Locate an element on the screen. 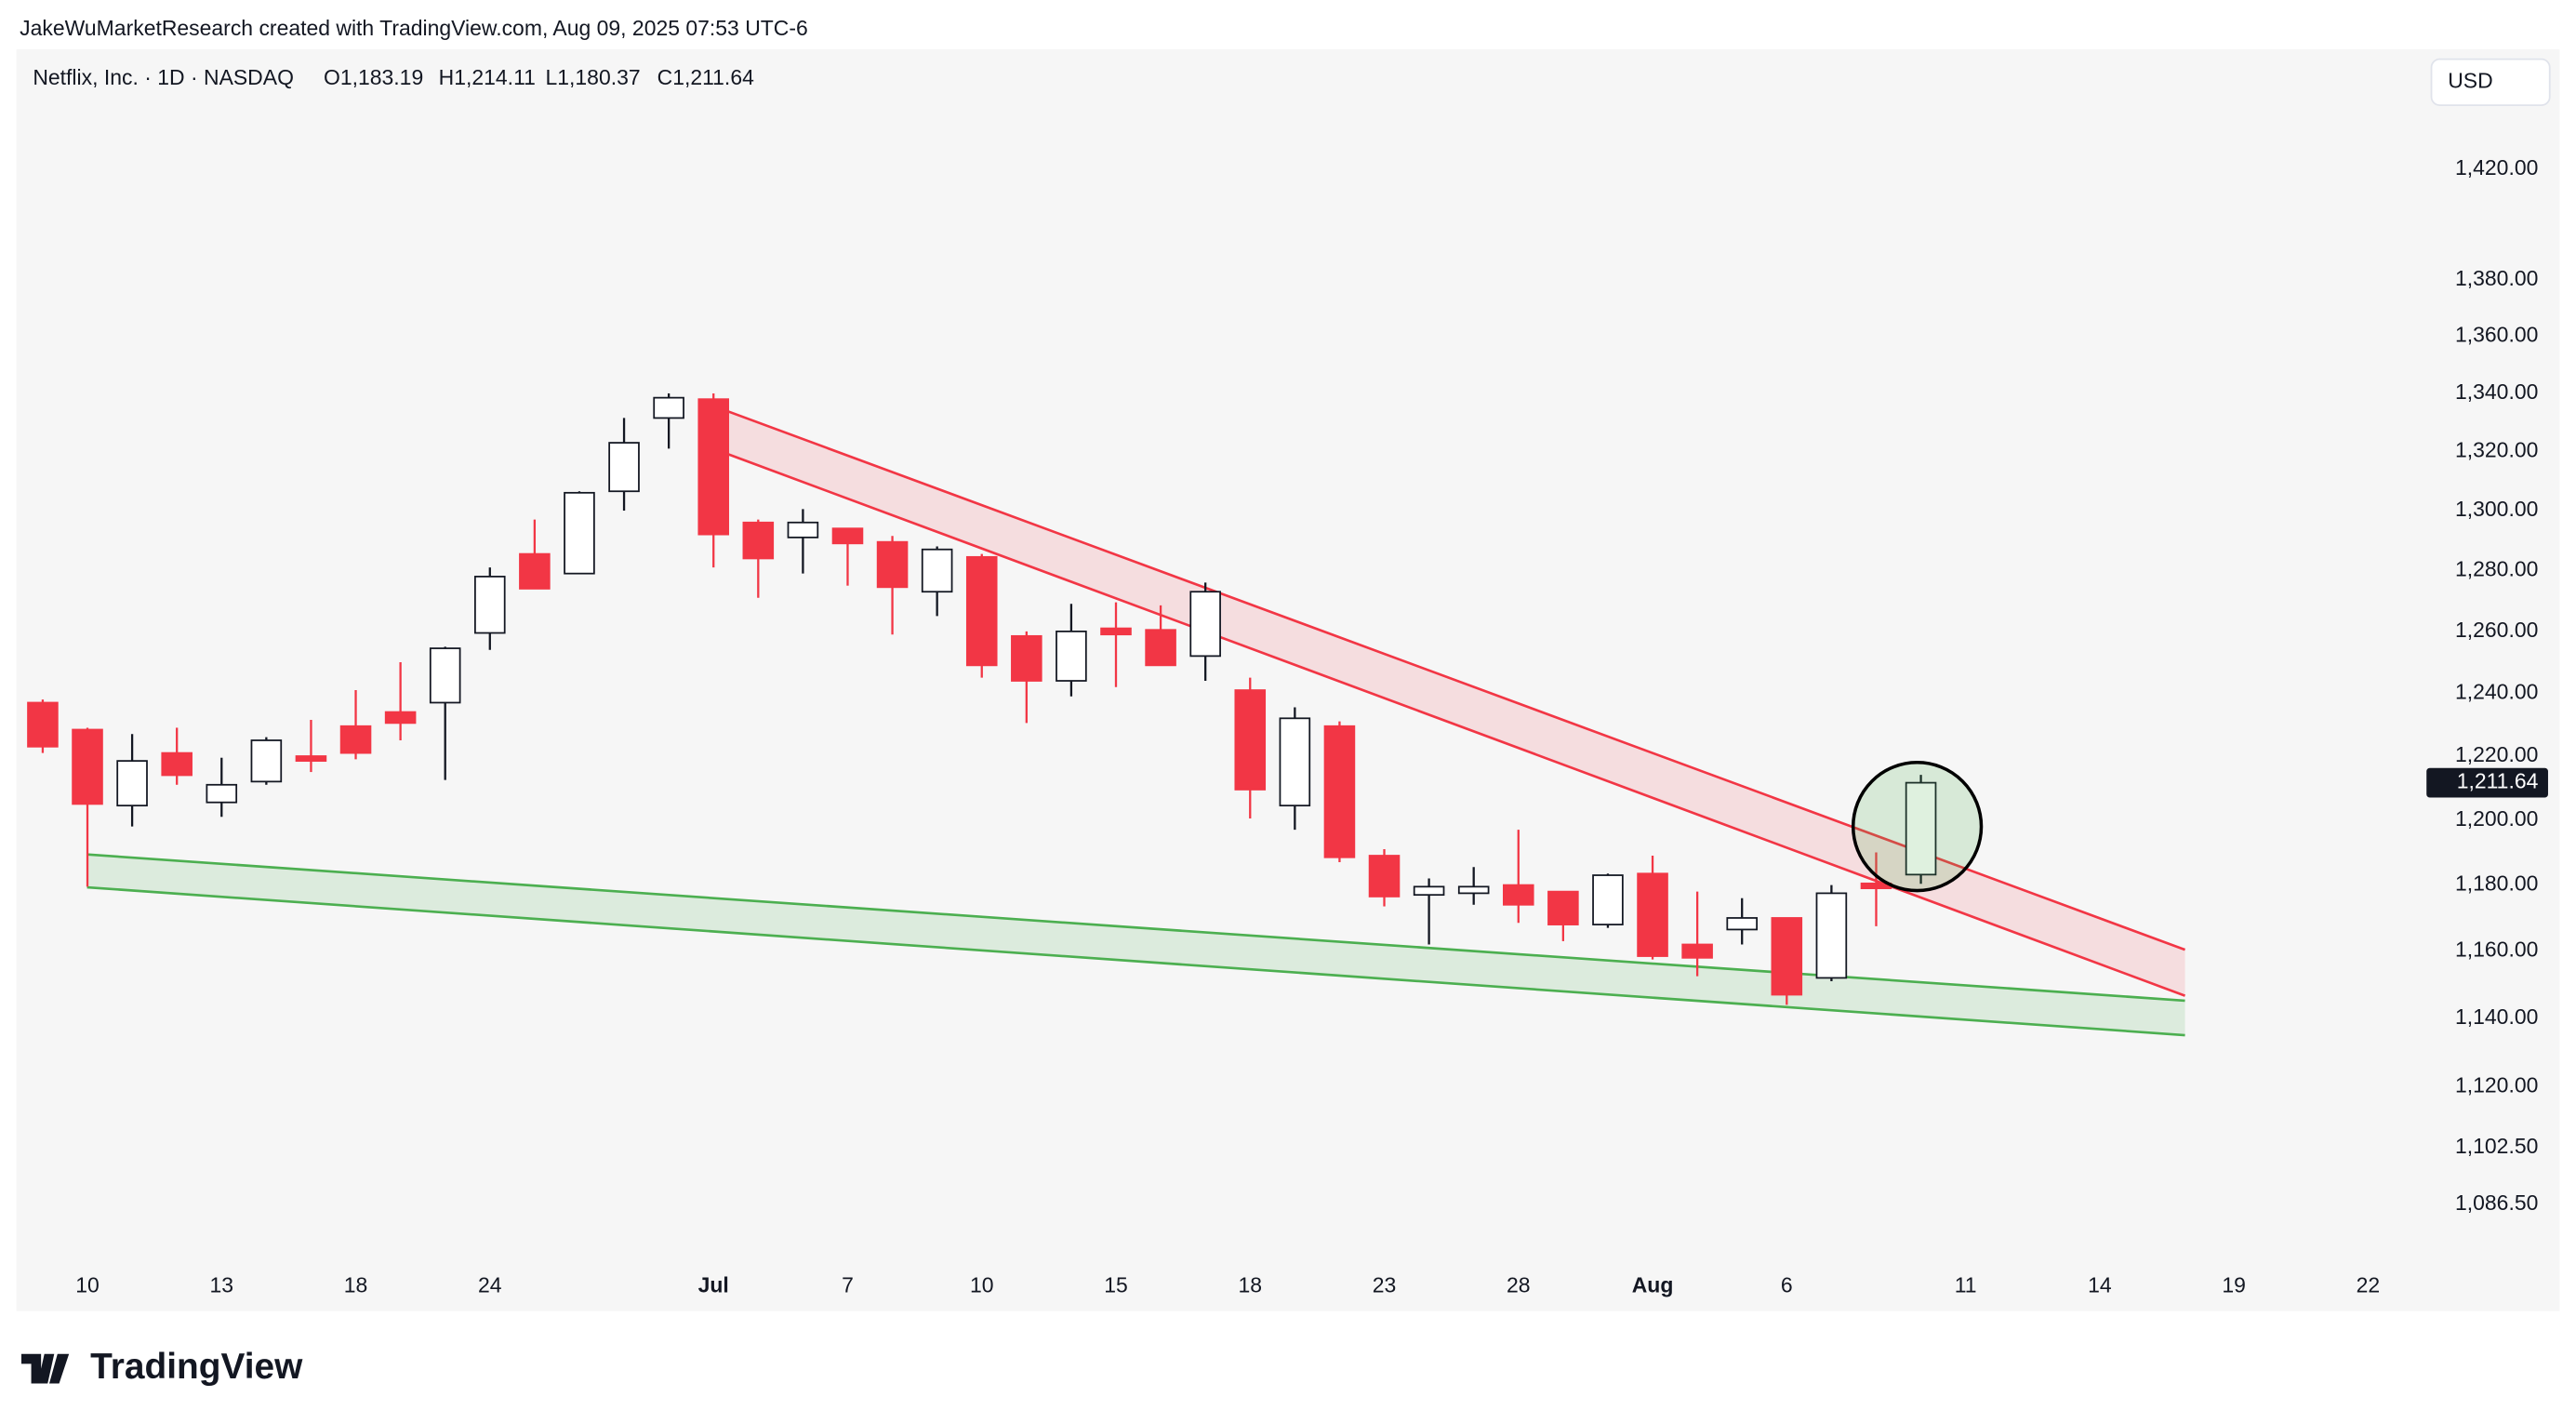 This screenshot has height=1423, width=2576. y-tick-label: 1,220.00 is located at coordinates (2496, 754).